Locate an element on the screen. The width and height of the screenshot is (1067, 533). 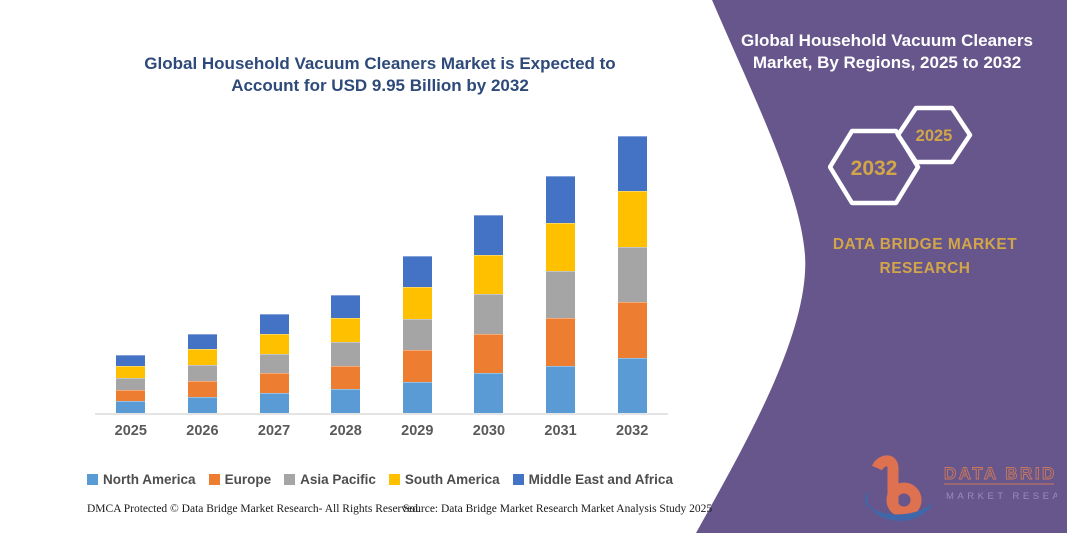
segment-2030-asia-pacific is located at coordinates (489, 314).